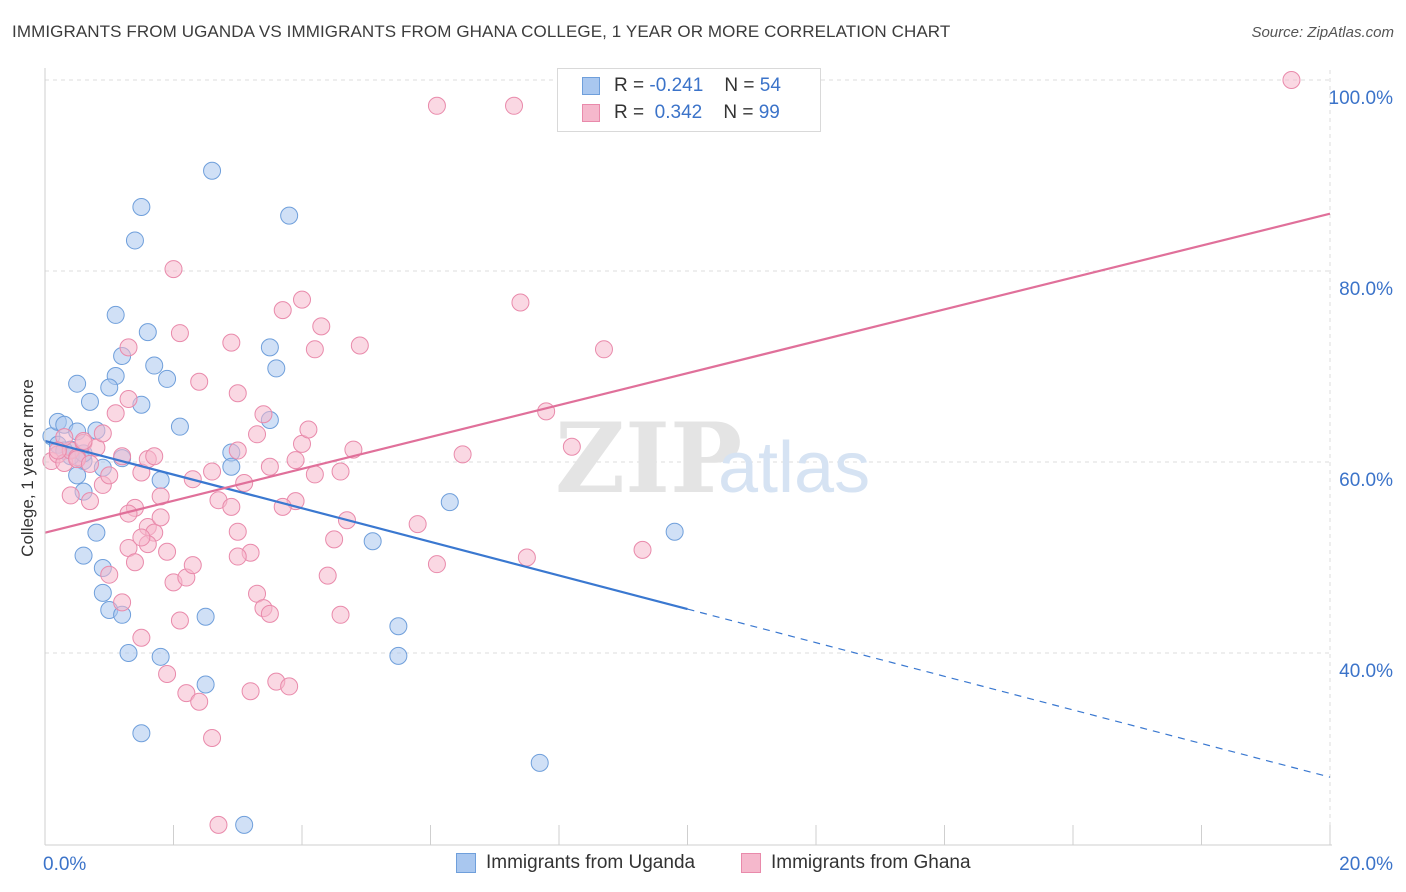 Image resolution: width=1406 pixels, height=892 pixels. Describe the element at coordinates (770, 85) in the screenshot. I see `legend-n-value: 54` at that location.